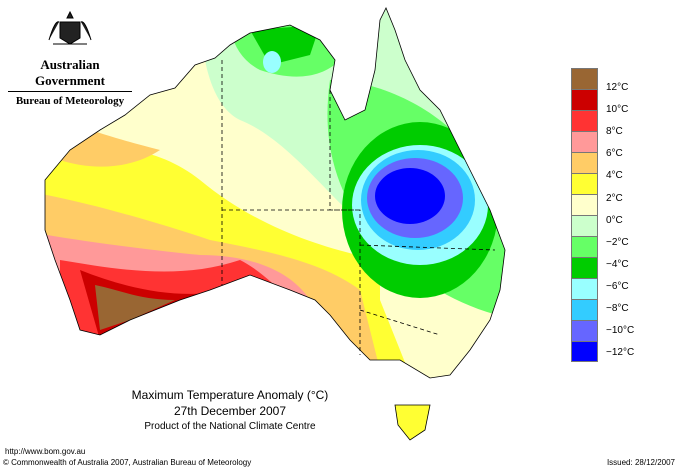 The height and width of the screenshot is (467, 680). I want to click on website-link: http://www.bom.gov.au, so click(45, 451).